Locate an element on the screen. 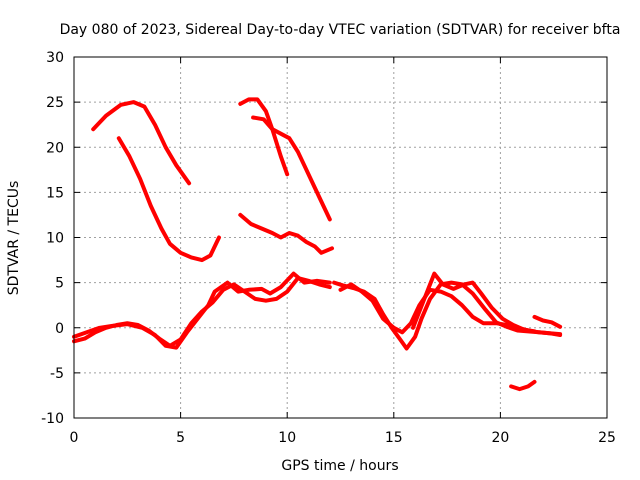 The height and width of the screenshot is (480, 640). y-tick-label: 30 is located at coordinates (55, 58).